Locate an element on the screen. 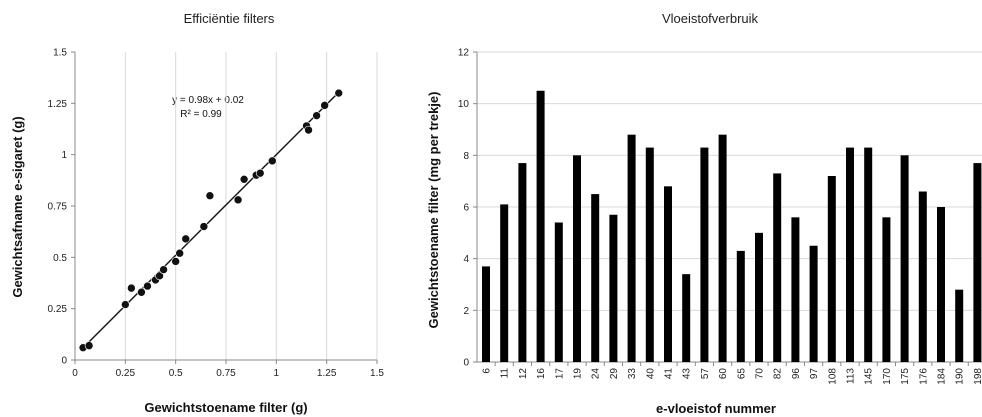 This screenshot has height=417, width=982. bar-category-label: 17 is located at coordinates (559, 374).